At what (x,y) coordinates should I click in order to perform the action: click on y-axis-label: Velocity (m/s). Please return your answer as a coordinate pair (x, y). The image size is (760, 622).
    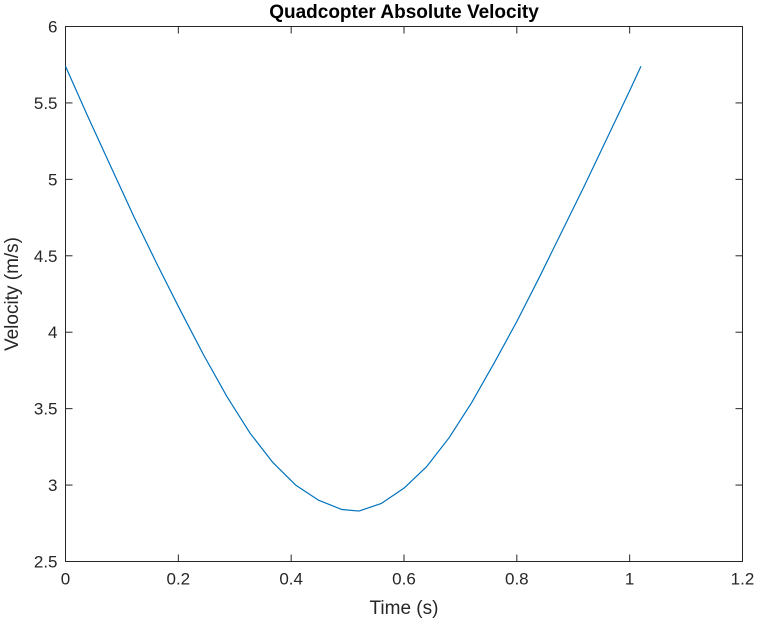
    Looking at the image, I should click on (12, 294).